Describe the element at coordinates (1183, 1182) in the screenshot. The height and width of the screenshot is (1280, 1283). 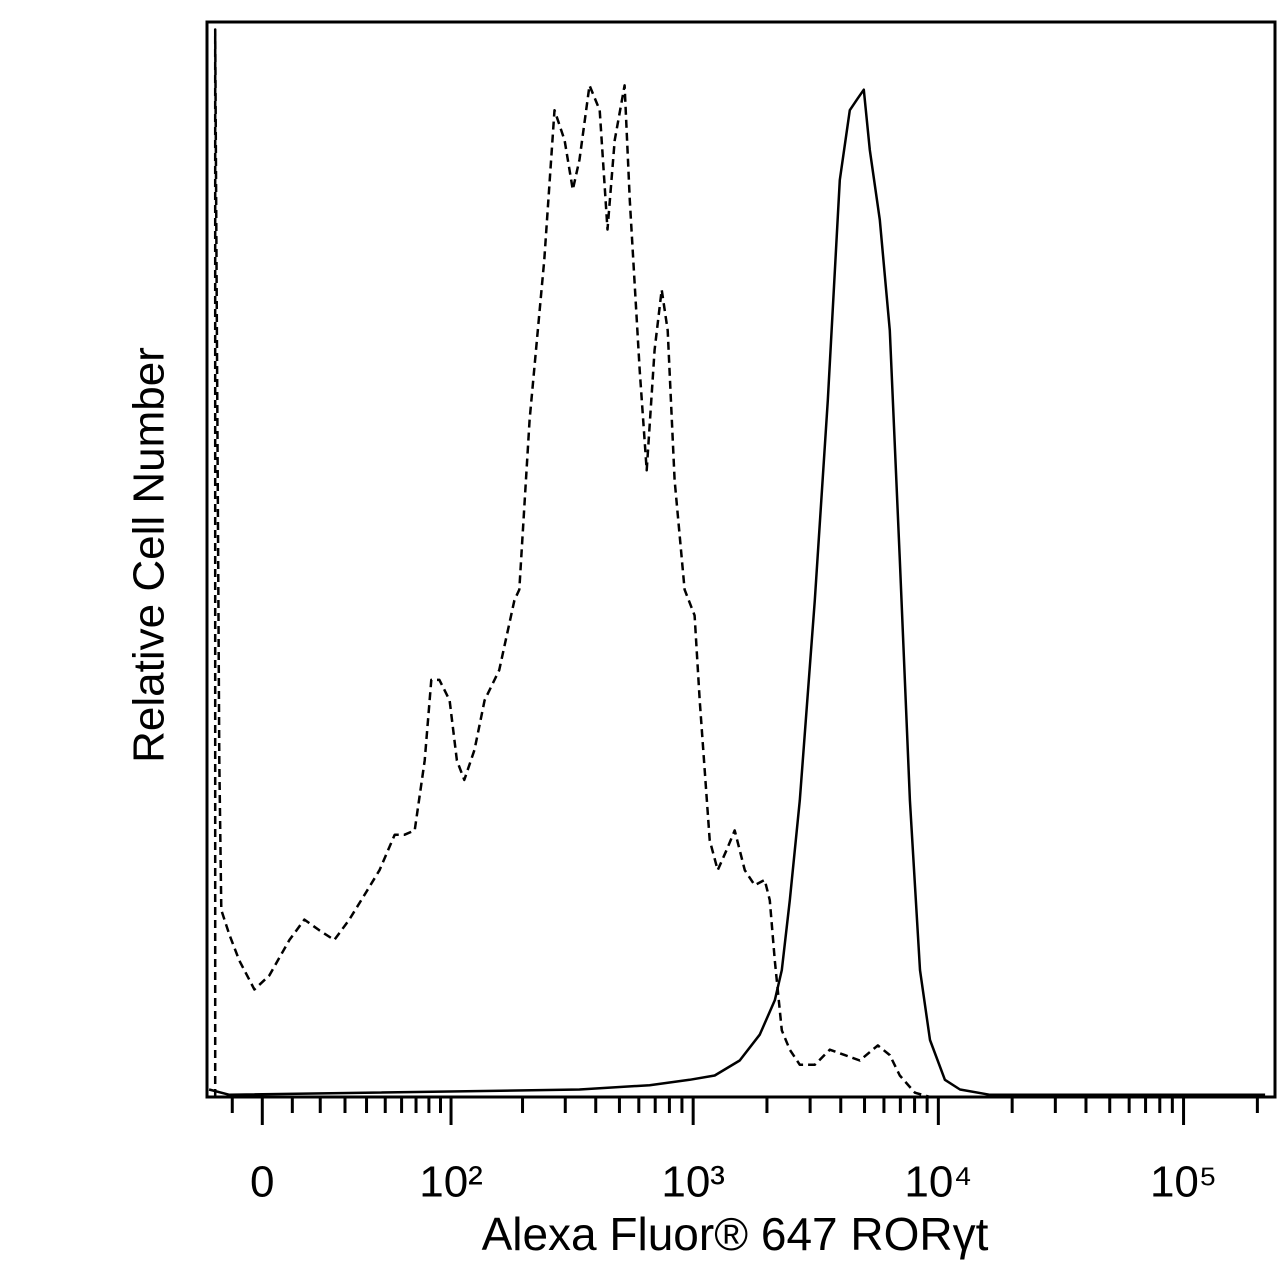
I see `x-tick-label: 10⁵` at that location.